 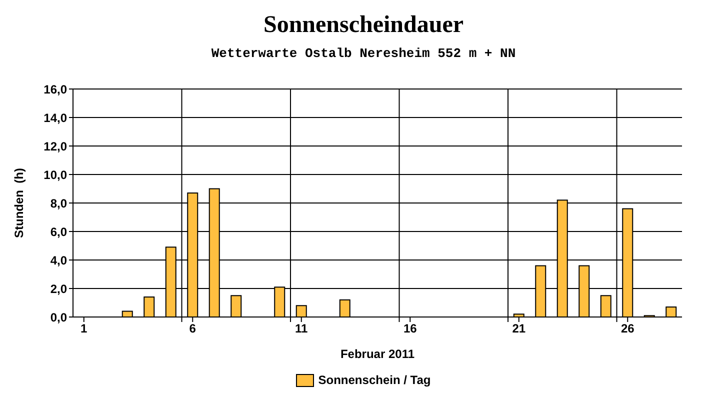 What do you see at coordinates (374, 380) in the screenshot?
I see `legend-label: Sonnenschein / Tag` at bounding box center [374, 380].